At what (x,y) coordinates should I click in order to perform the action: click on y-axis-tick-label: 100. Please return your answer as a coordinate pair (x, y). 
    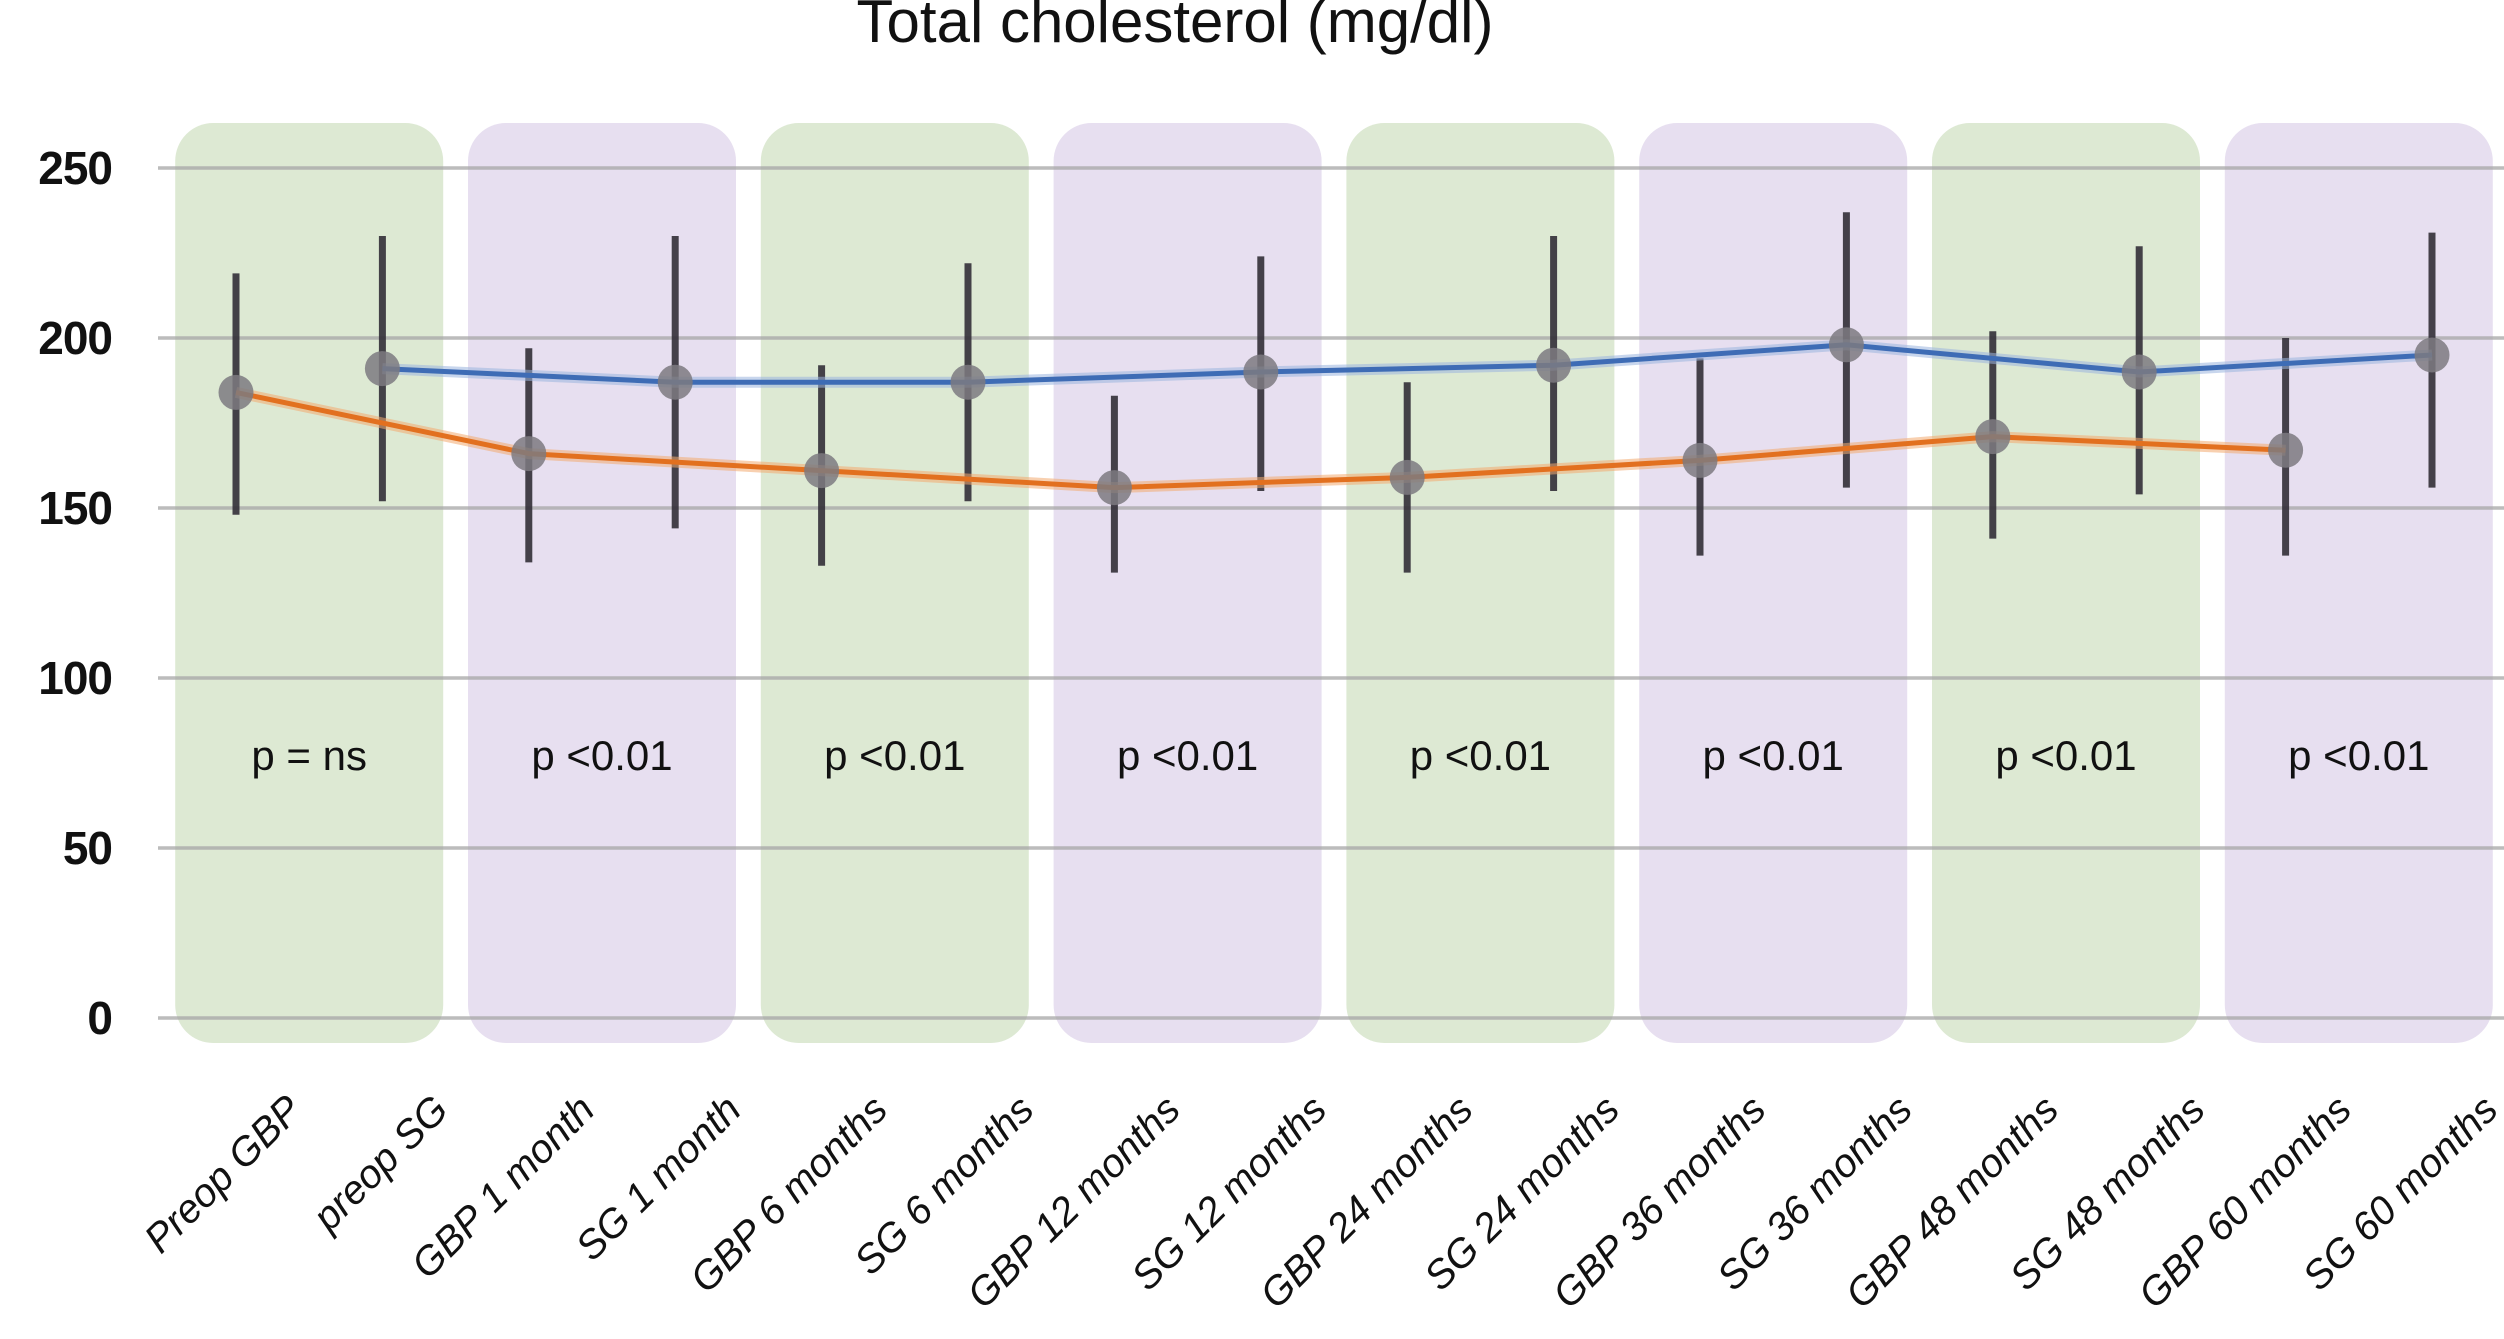
    Looking at the image, I should click on (75, 678).